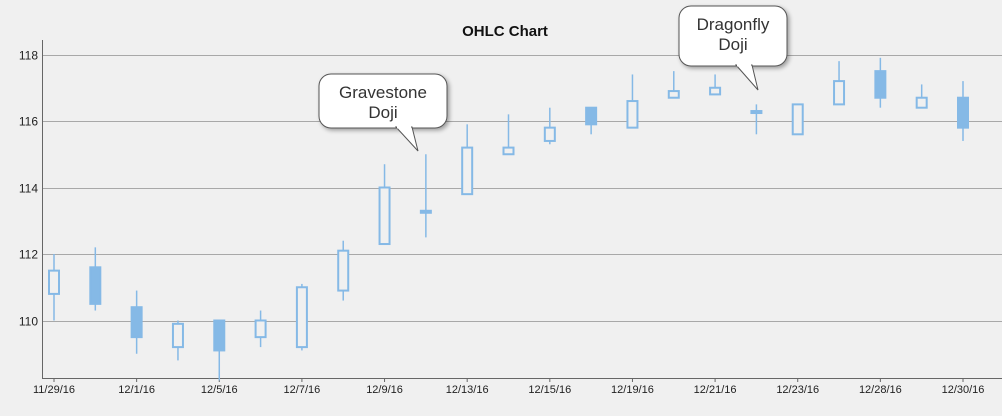  I want to click on candle-12/14/16, so click(508, 135).